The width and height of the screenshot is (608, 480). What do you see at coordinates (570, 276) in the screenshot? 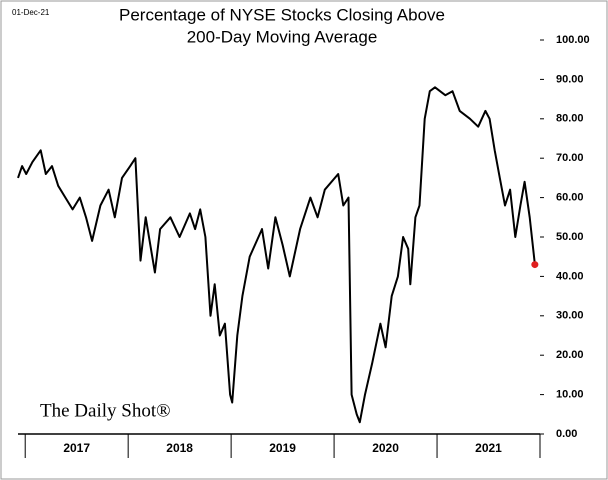
I see `y-tick-label: 40.00` at bounding box center [570, 276].